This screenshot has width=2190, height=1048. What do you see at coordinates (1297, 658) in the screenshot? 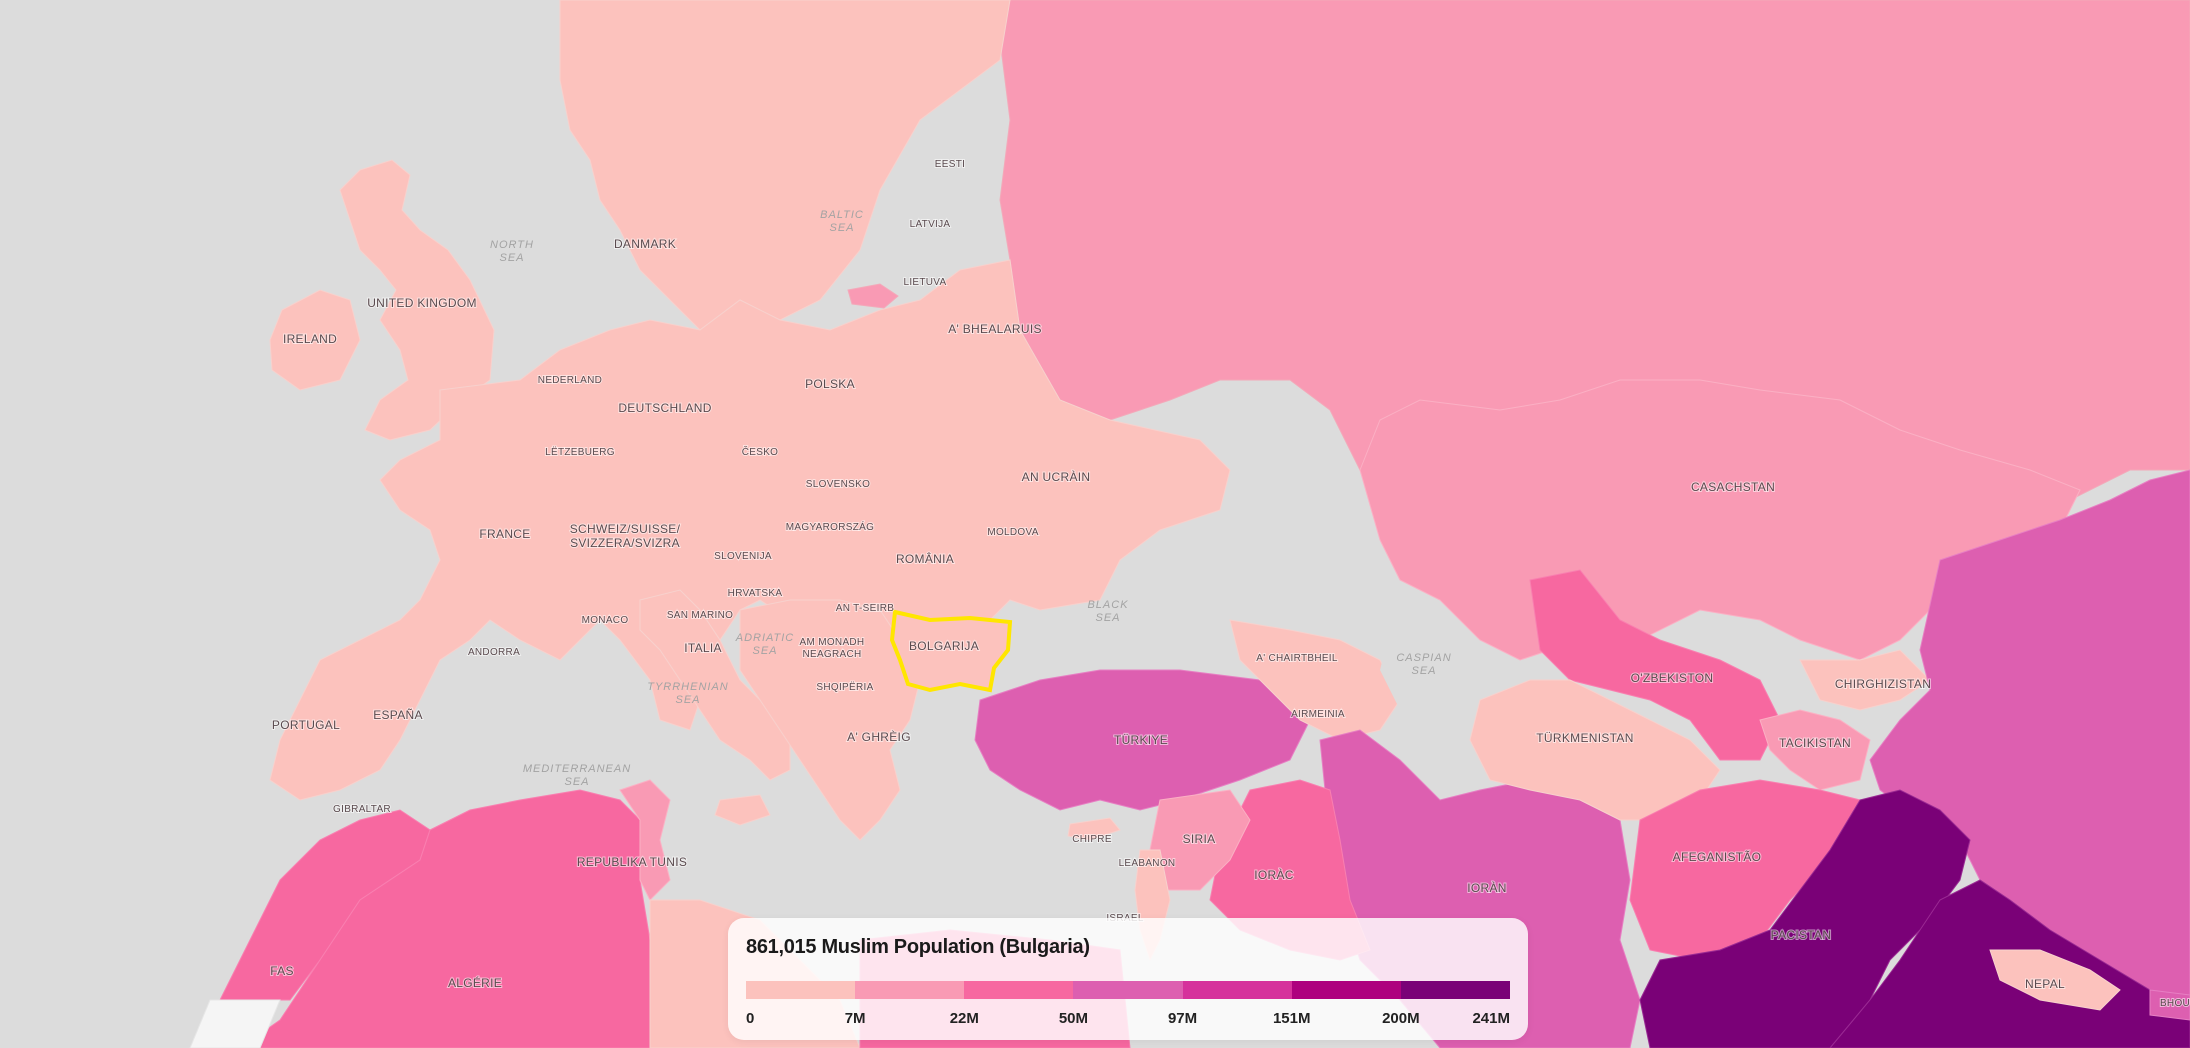
I see `label-georgia: A' CHAIRTBHEIL` at bounding box center [1297, 658].